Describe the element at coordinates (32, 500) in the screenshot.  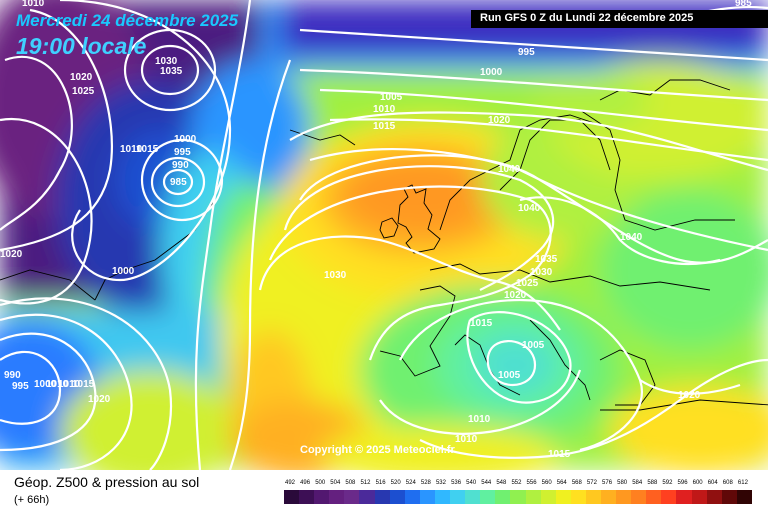
I see `forecast-step: (+ 66h)` at that location.